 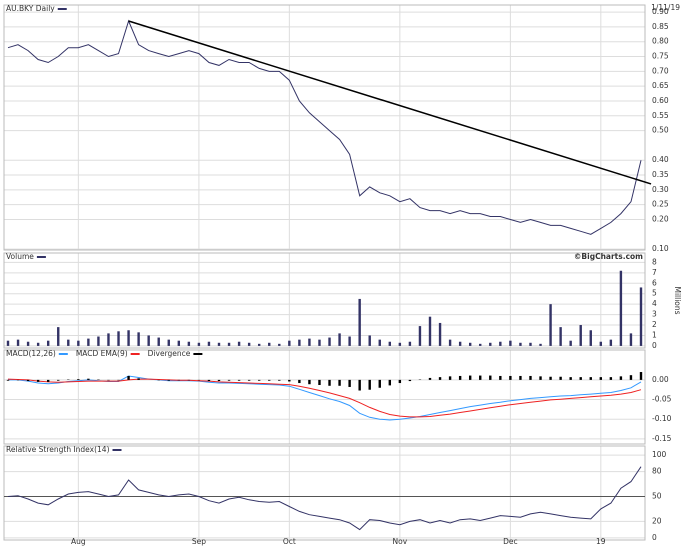 I want to click on y-tick-label: 0.60, so click(x=660, y=100).